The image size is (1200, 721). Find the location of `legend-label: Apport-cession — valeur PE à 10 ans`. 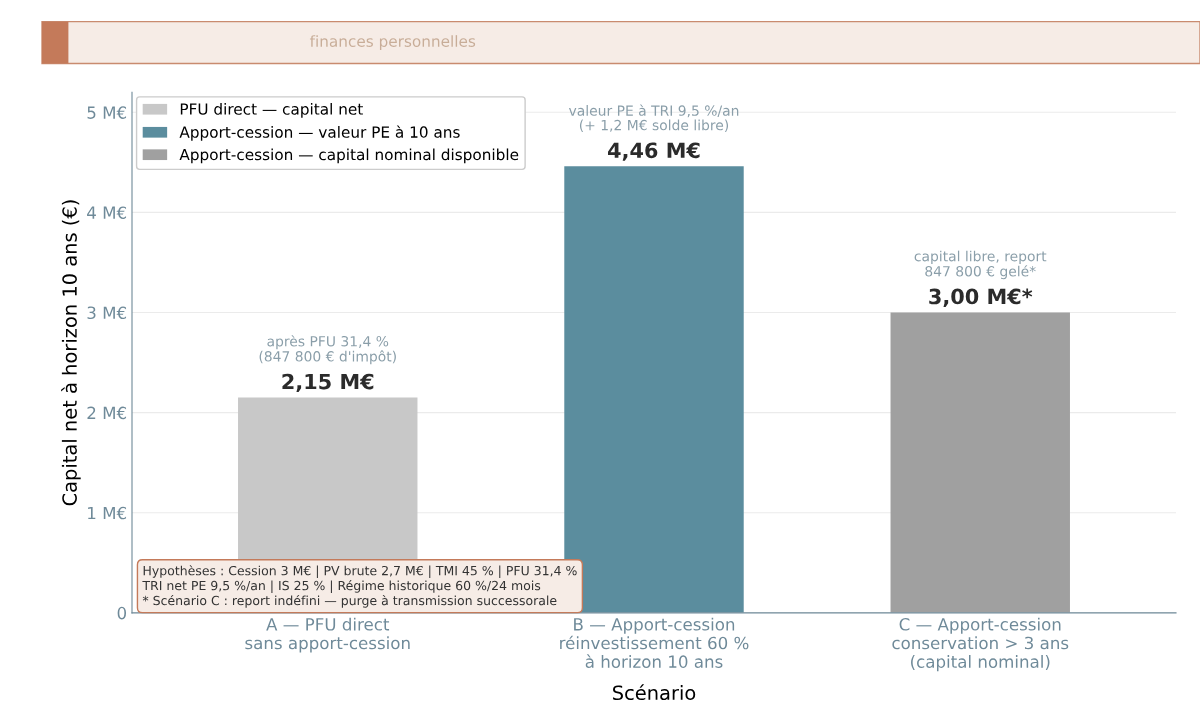

legend-label: Apport-cession — valeur PE à 10 ans is located at coordinates (319, 133).